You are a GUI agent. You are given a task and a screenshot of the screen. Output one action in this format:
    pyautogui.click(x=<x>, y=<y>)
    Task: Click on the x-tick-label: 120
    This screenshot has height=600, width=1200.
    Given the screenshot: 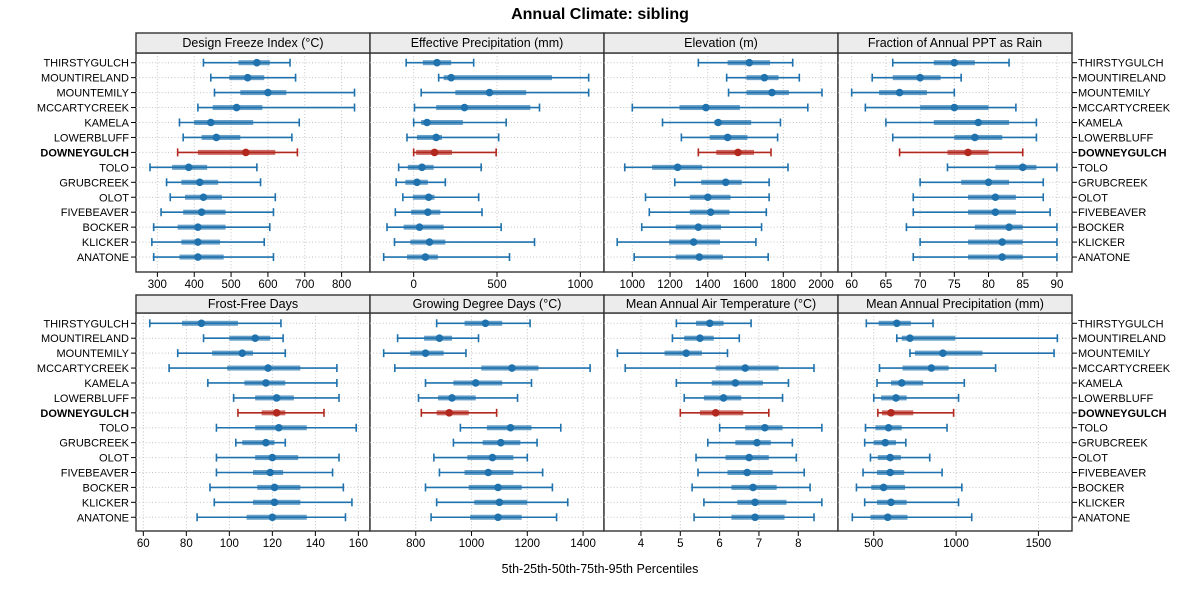 What is the action you would take?
    pyautogui.click(x=272, y=544)
    